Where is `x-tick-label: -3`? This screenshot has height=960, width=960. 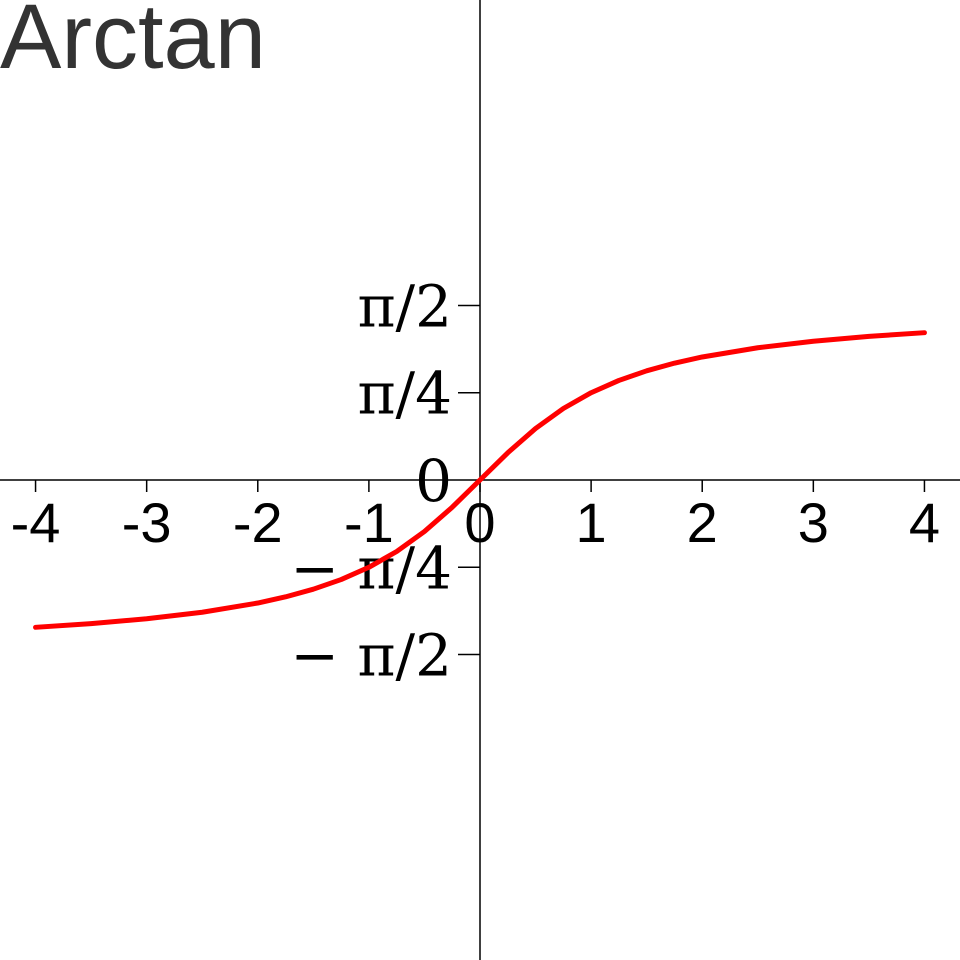
x-tick-label: -3 is located at coordinates (147, 522).